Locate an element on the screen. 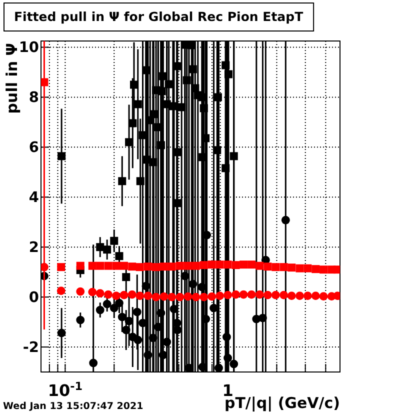 This screenshot has width=400, height=414. y-tick-label: 6 is located at coordinates (33, 148).